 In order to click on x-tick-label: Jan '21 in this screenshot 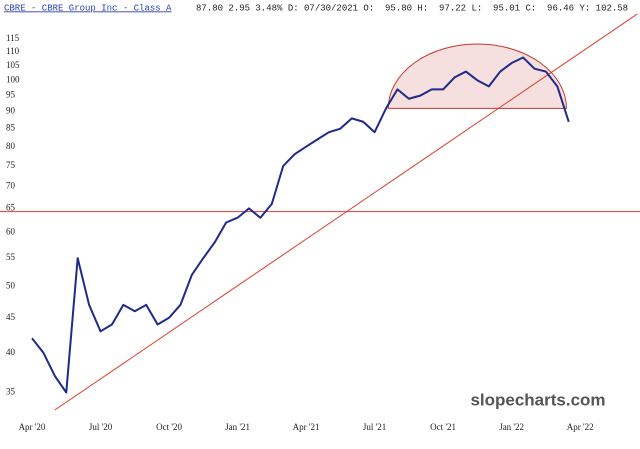, I will do `click(237, 427)`.